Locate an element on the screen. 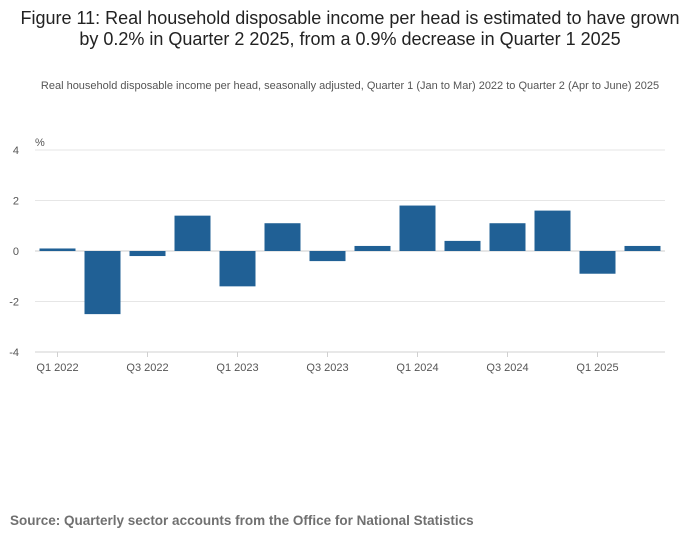  bar-q4-2023 is located at coordinates (372, 248).